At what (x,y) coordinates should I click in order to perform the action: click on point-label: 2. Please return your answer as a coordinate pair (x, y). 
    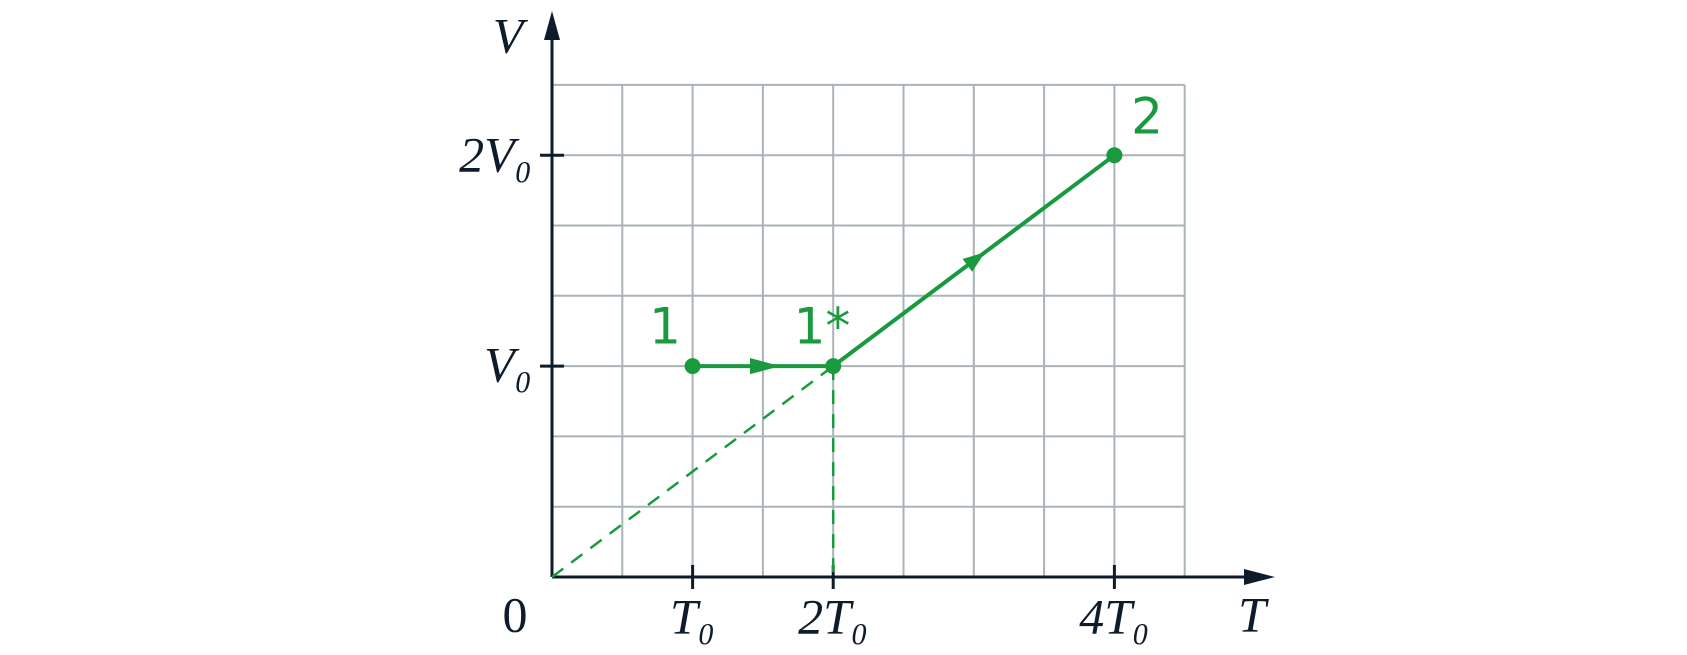
    Looking at the image, I should click on (1147, 117).